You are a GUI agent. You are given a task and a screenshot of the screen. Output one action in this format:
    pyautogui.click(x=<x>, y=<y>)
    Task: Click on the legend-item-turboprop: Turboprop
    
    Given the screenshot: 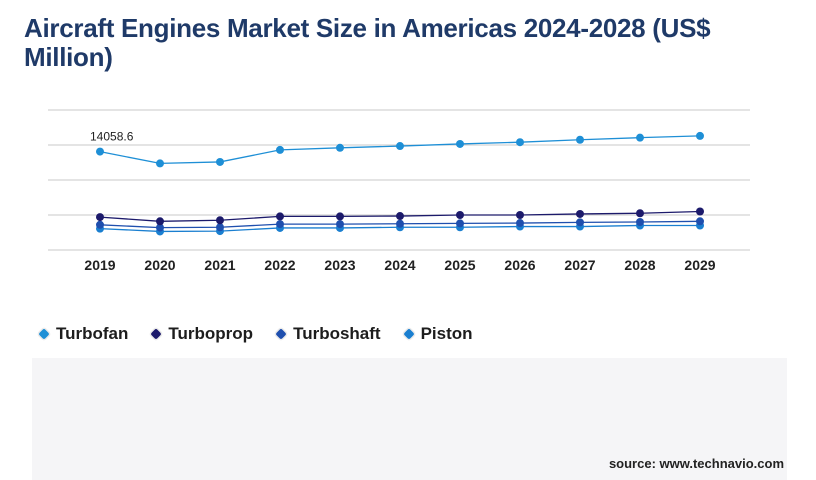 What is the action you would take?
    pyautogui.click(x=201, y=334)
    